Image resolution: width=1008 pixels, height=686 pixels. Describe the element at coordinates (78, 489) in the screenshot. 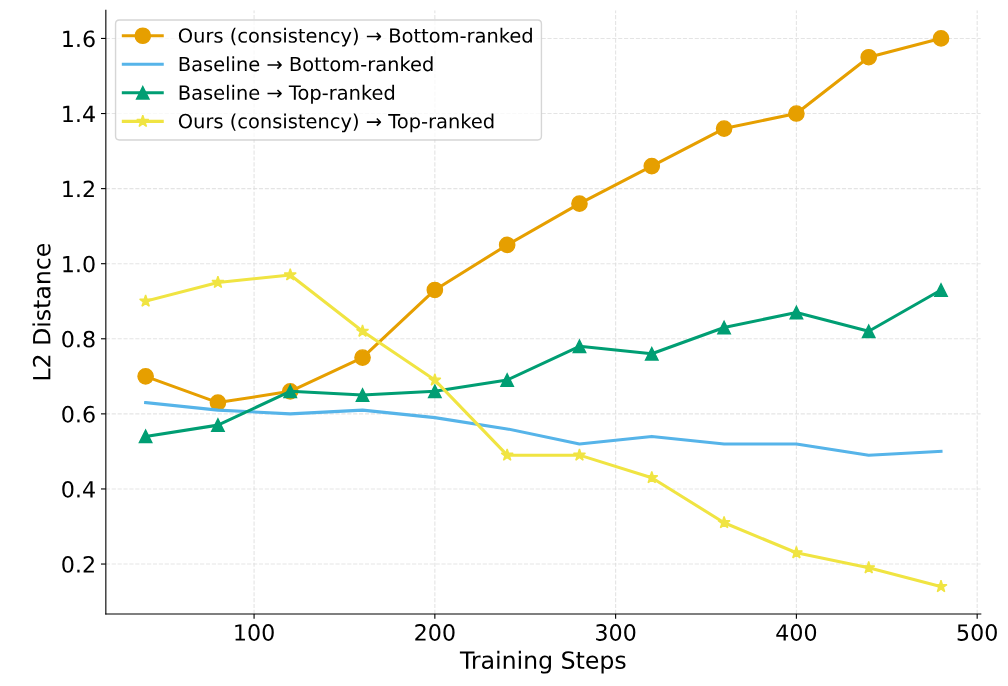

I see `y-tick-label: 0.4` at that location.